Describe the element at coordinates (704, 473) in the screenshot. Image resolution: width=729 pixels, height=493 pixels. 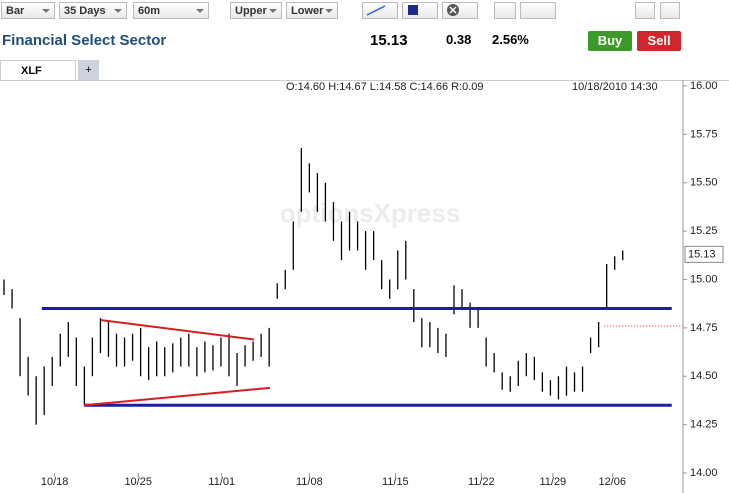
I see `y-tick-label: 14.00` at that location.